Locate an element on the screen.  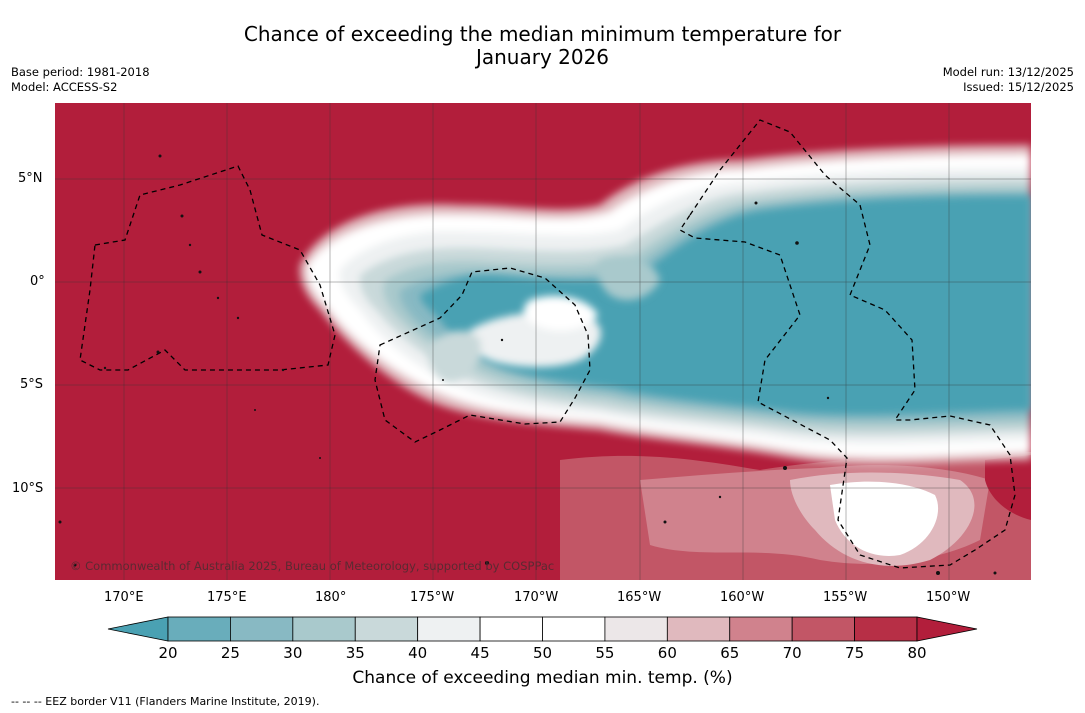
colorbar-high-arrow is located at coordinates (947, 629).